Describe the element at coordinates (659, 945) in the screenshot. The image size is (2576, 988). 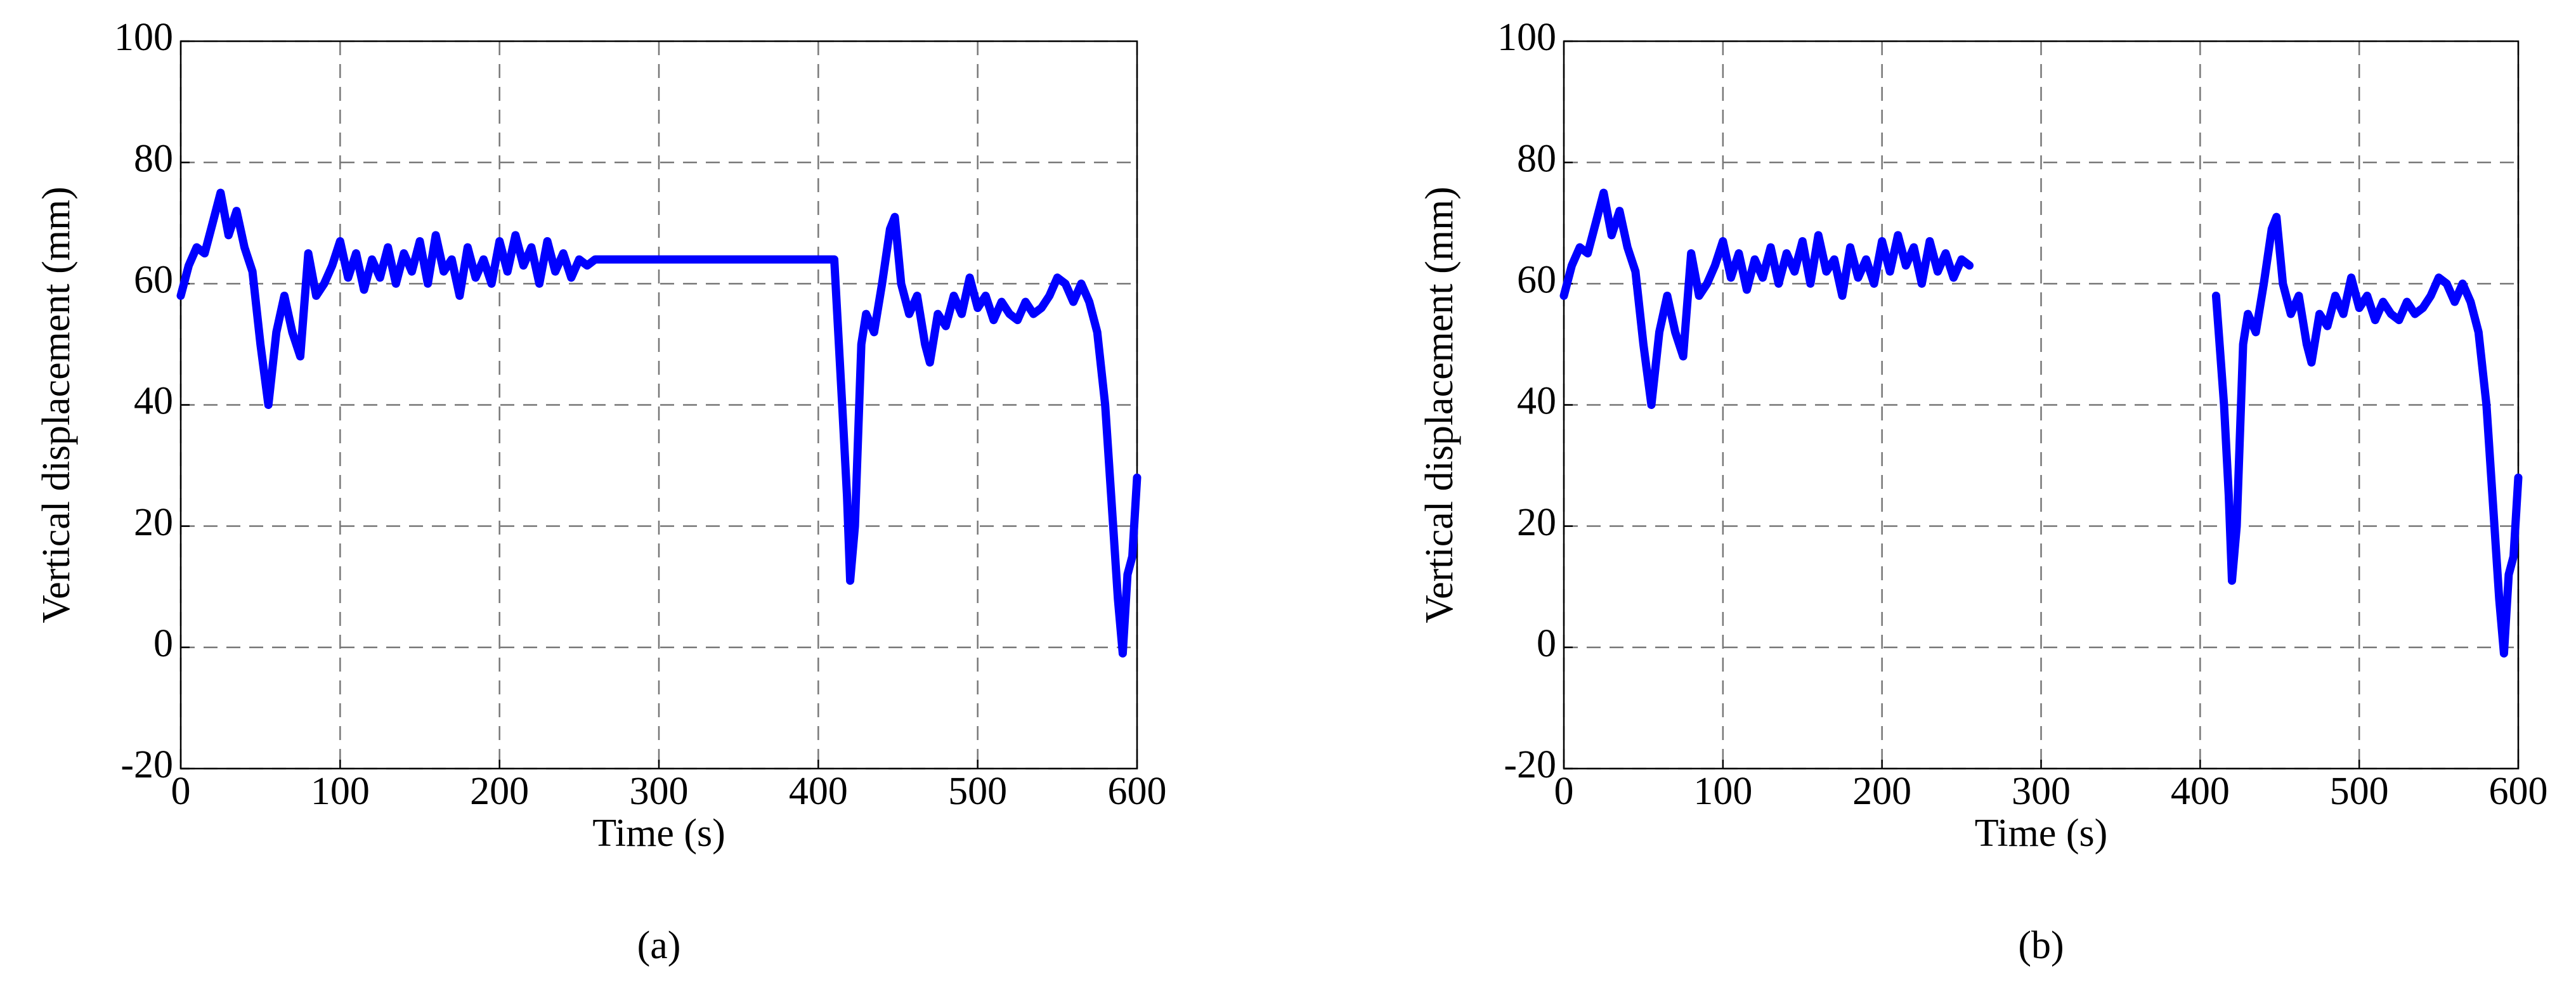
I see `caption: (a)` at that location.